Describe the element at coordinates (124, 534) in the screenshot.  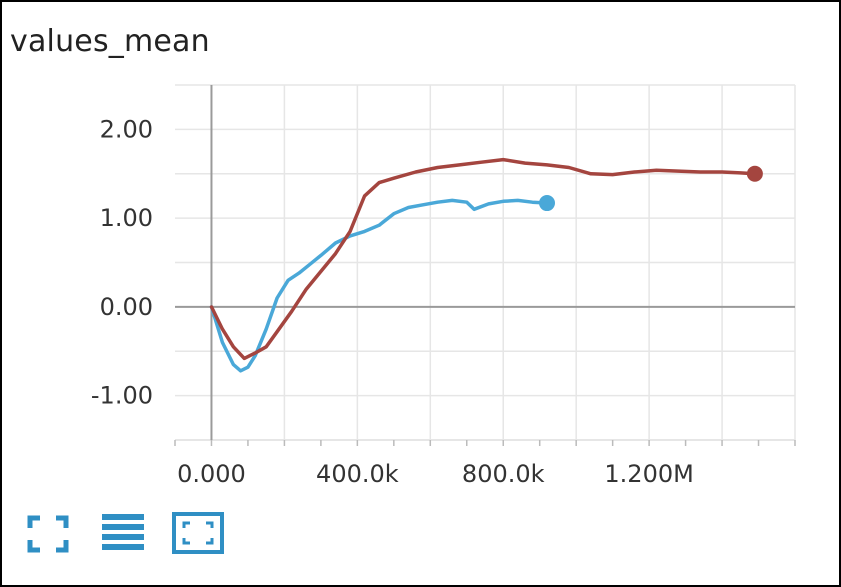
I see `menu-list-icon` at that location.